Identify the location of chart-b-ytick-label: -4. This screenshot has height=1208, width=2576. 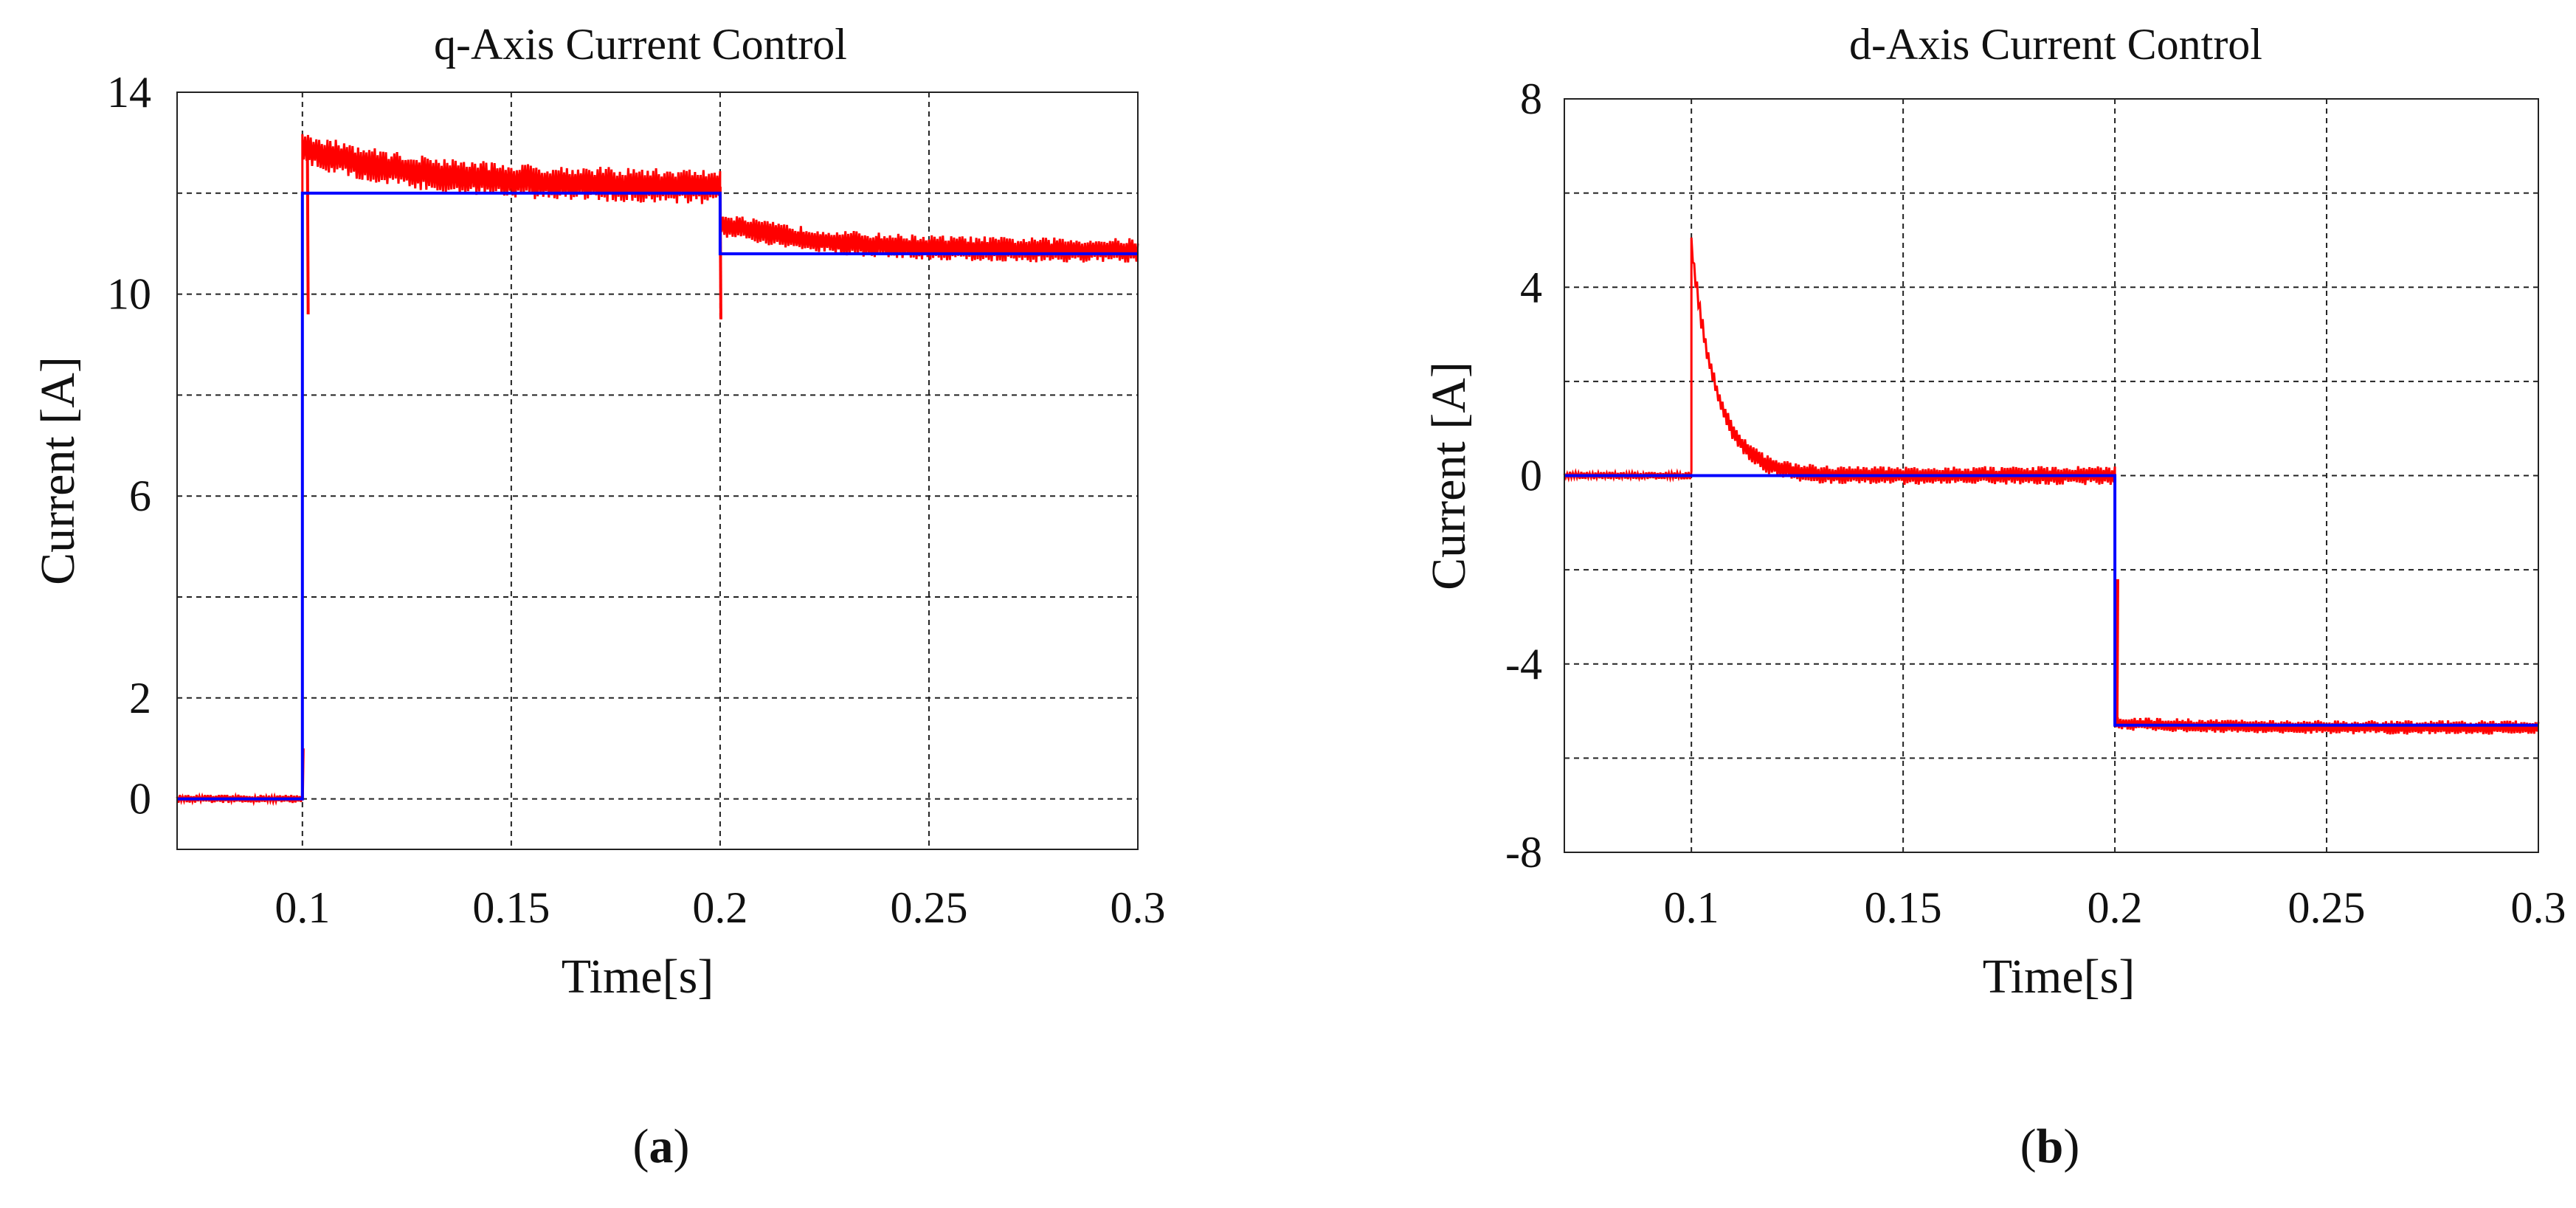
(1523, 664).